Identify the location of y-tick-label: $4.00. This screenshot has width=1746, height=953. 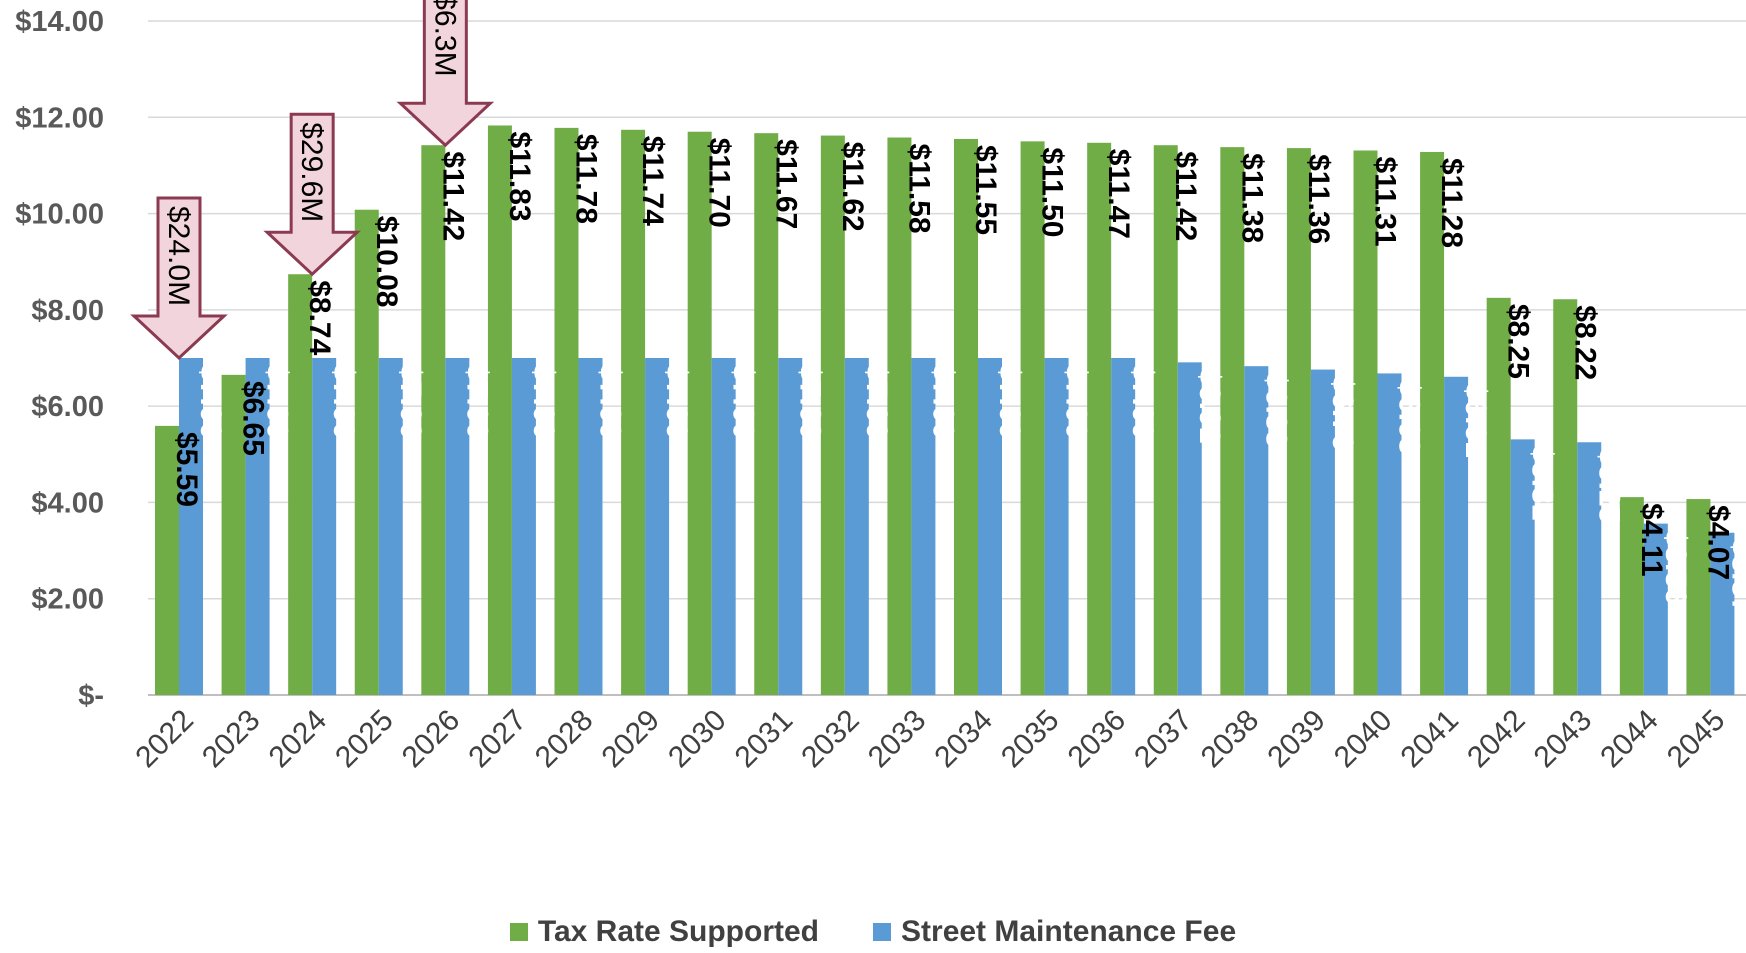
(67, 503).